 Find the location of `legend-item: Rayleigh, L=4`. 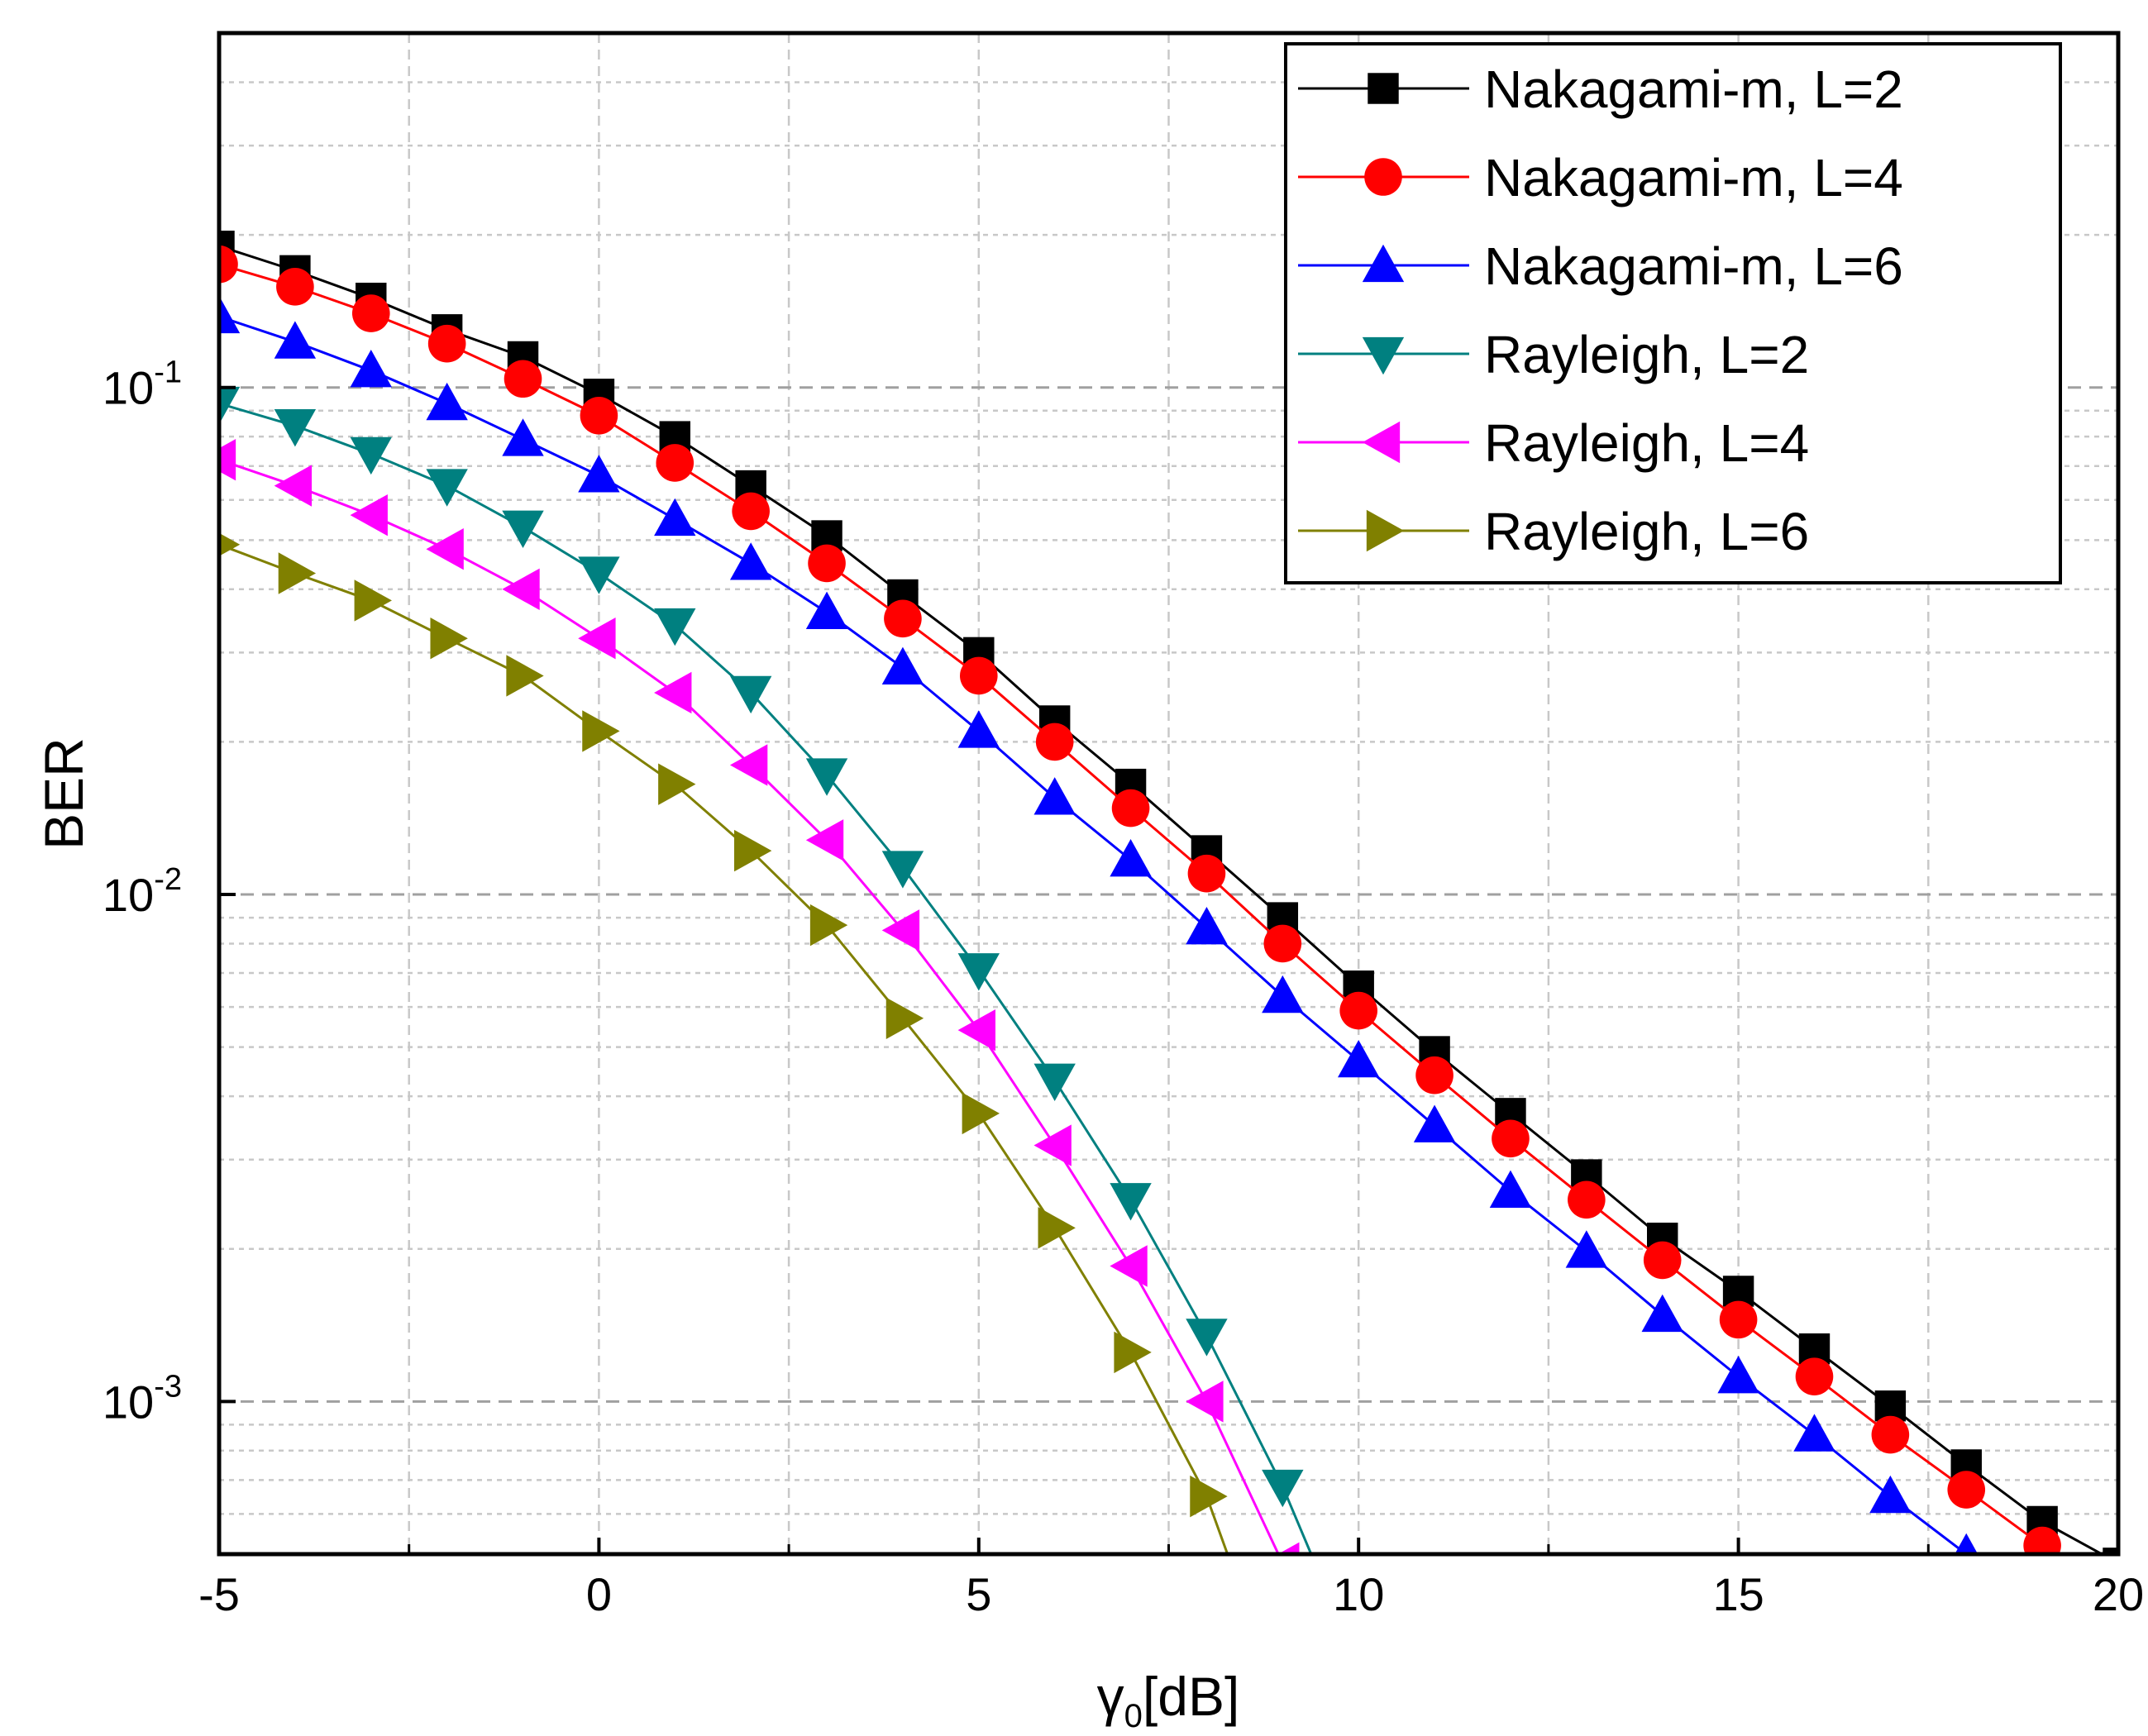

legend-item: Rayleigh, L=4 is located at coordinates (1554, 443).